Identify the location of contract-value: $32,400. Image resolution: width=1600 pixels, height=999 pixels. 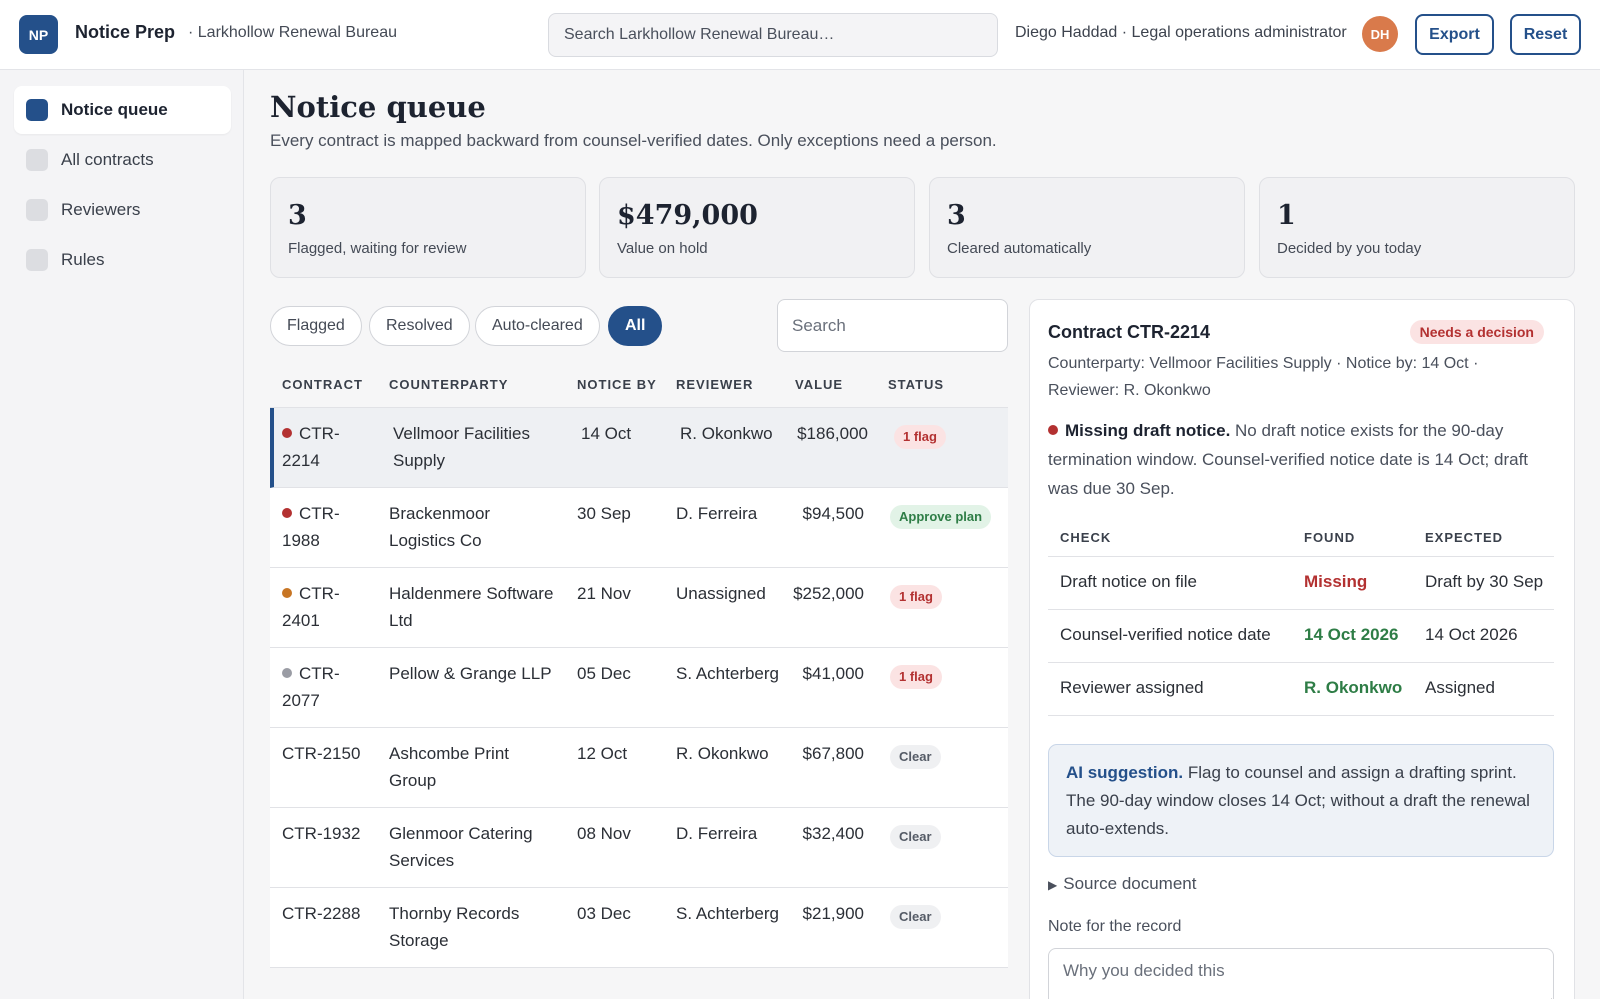
(833, 833).